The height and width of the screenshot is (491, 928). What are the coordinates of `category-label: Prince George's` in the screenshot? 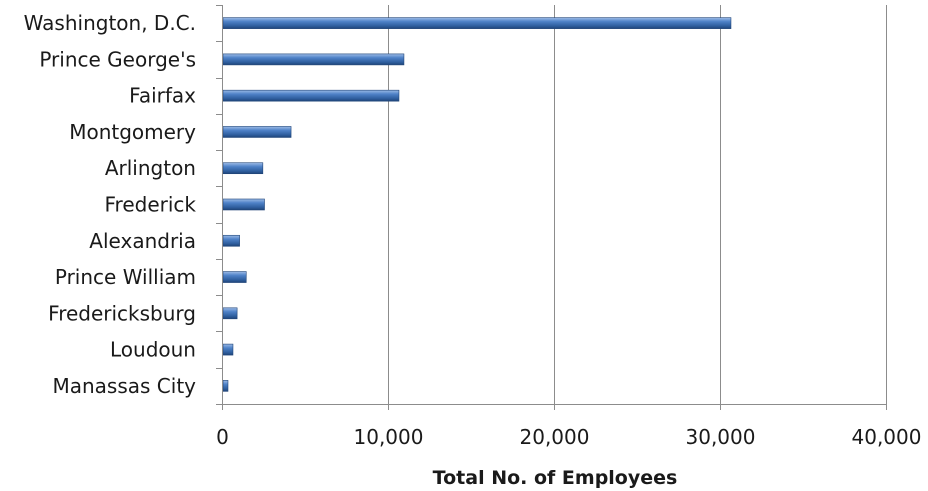 It's located at (117, 59).